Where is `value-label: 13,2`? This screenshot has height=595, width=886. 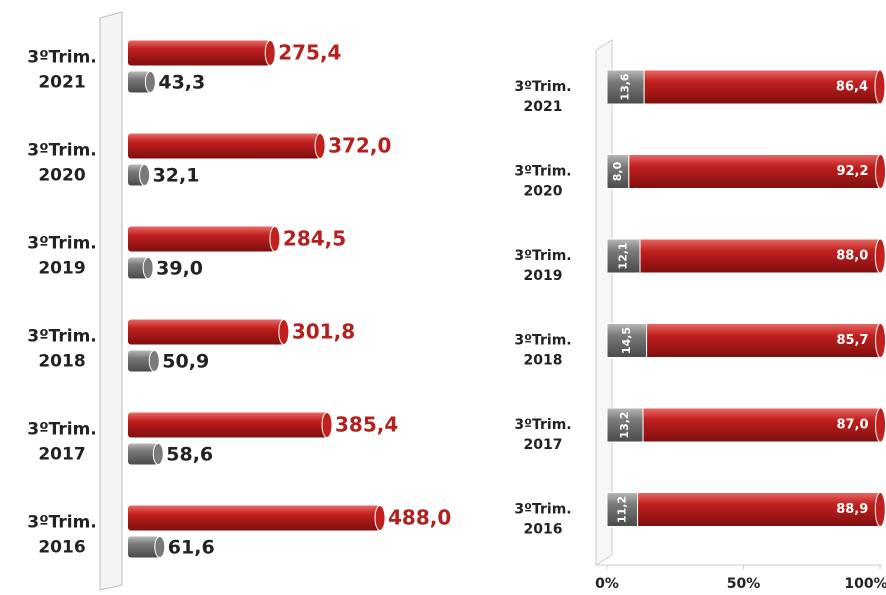
value-label: 13,2 is located at coordinates (624, 424).